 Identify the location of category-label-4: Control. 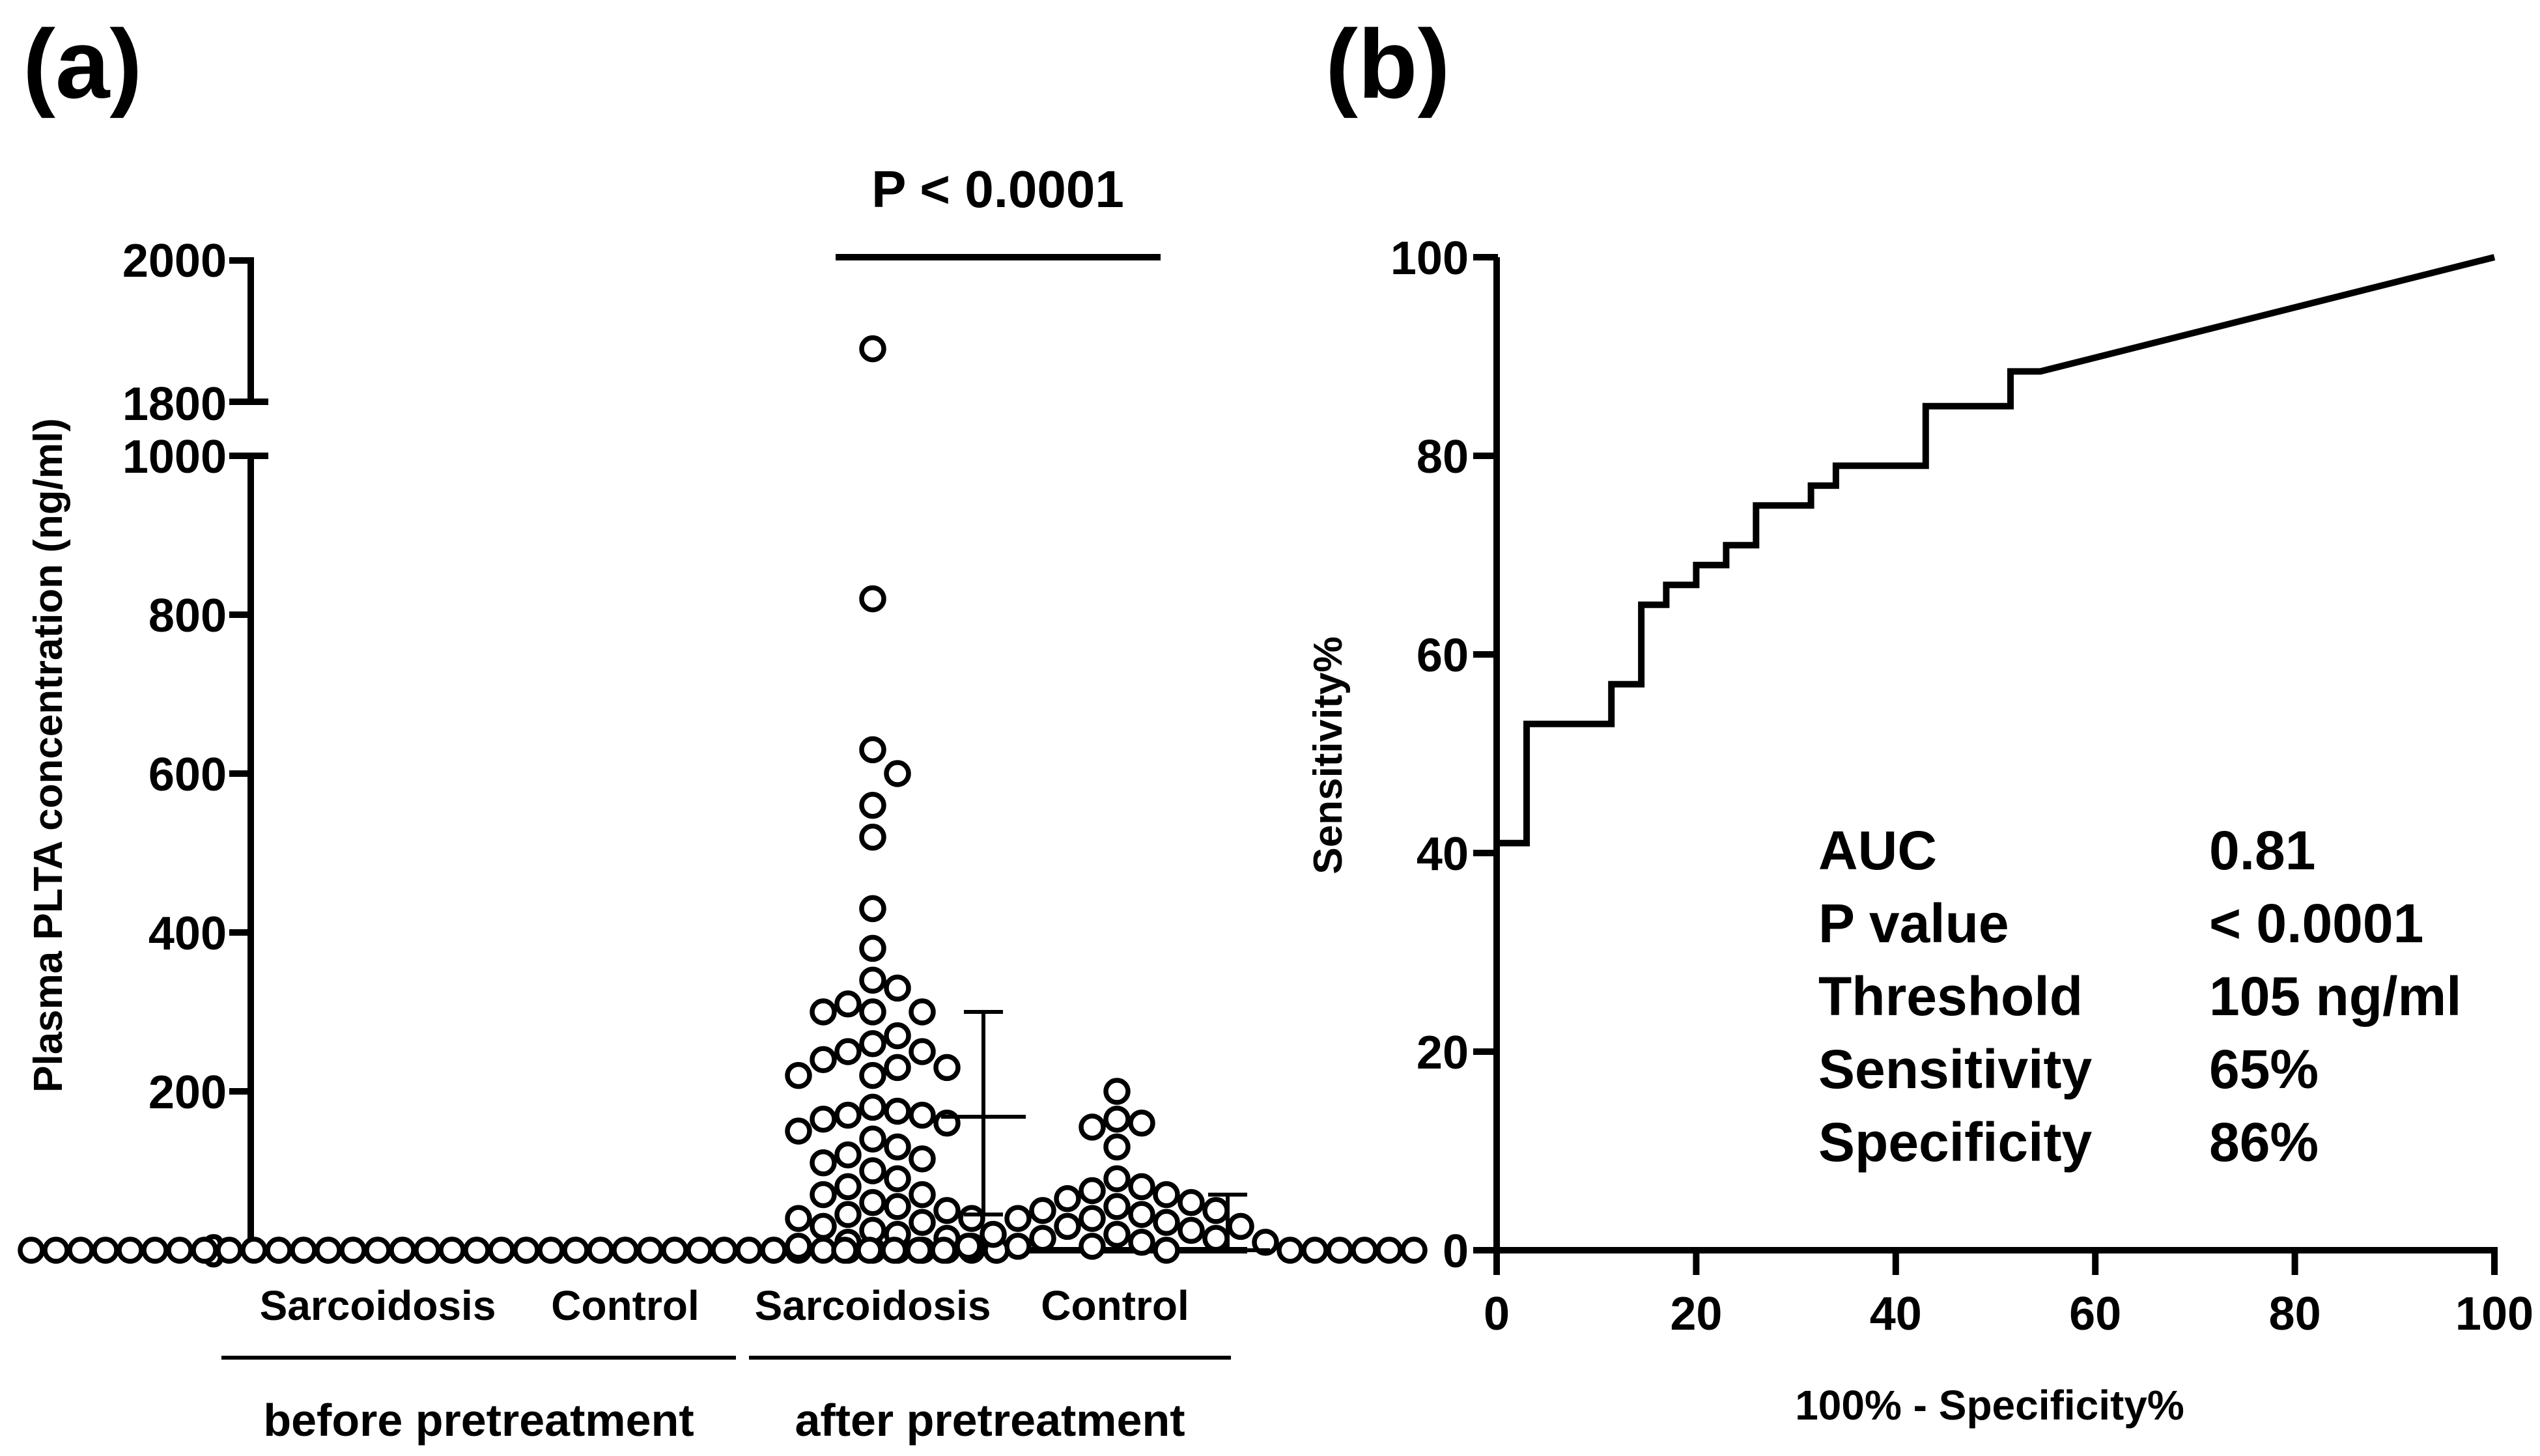
(1115, 1306).